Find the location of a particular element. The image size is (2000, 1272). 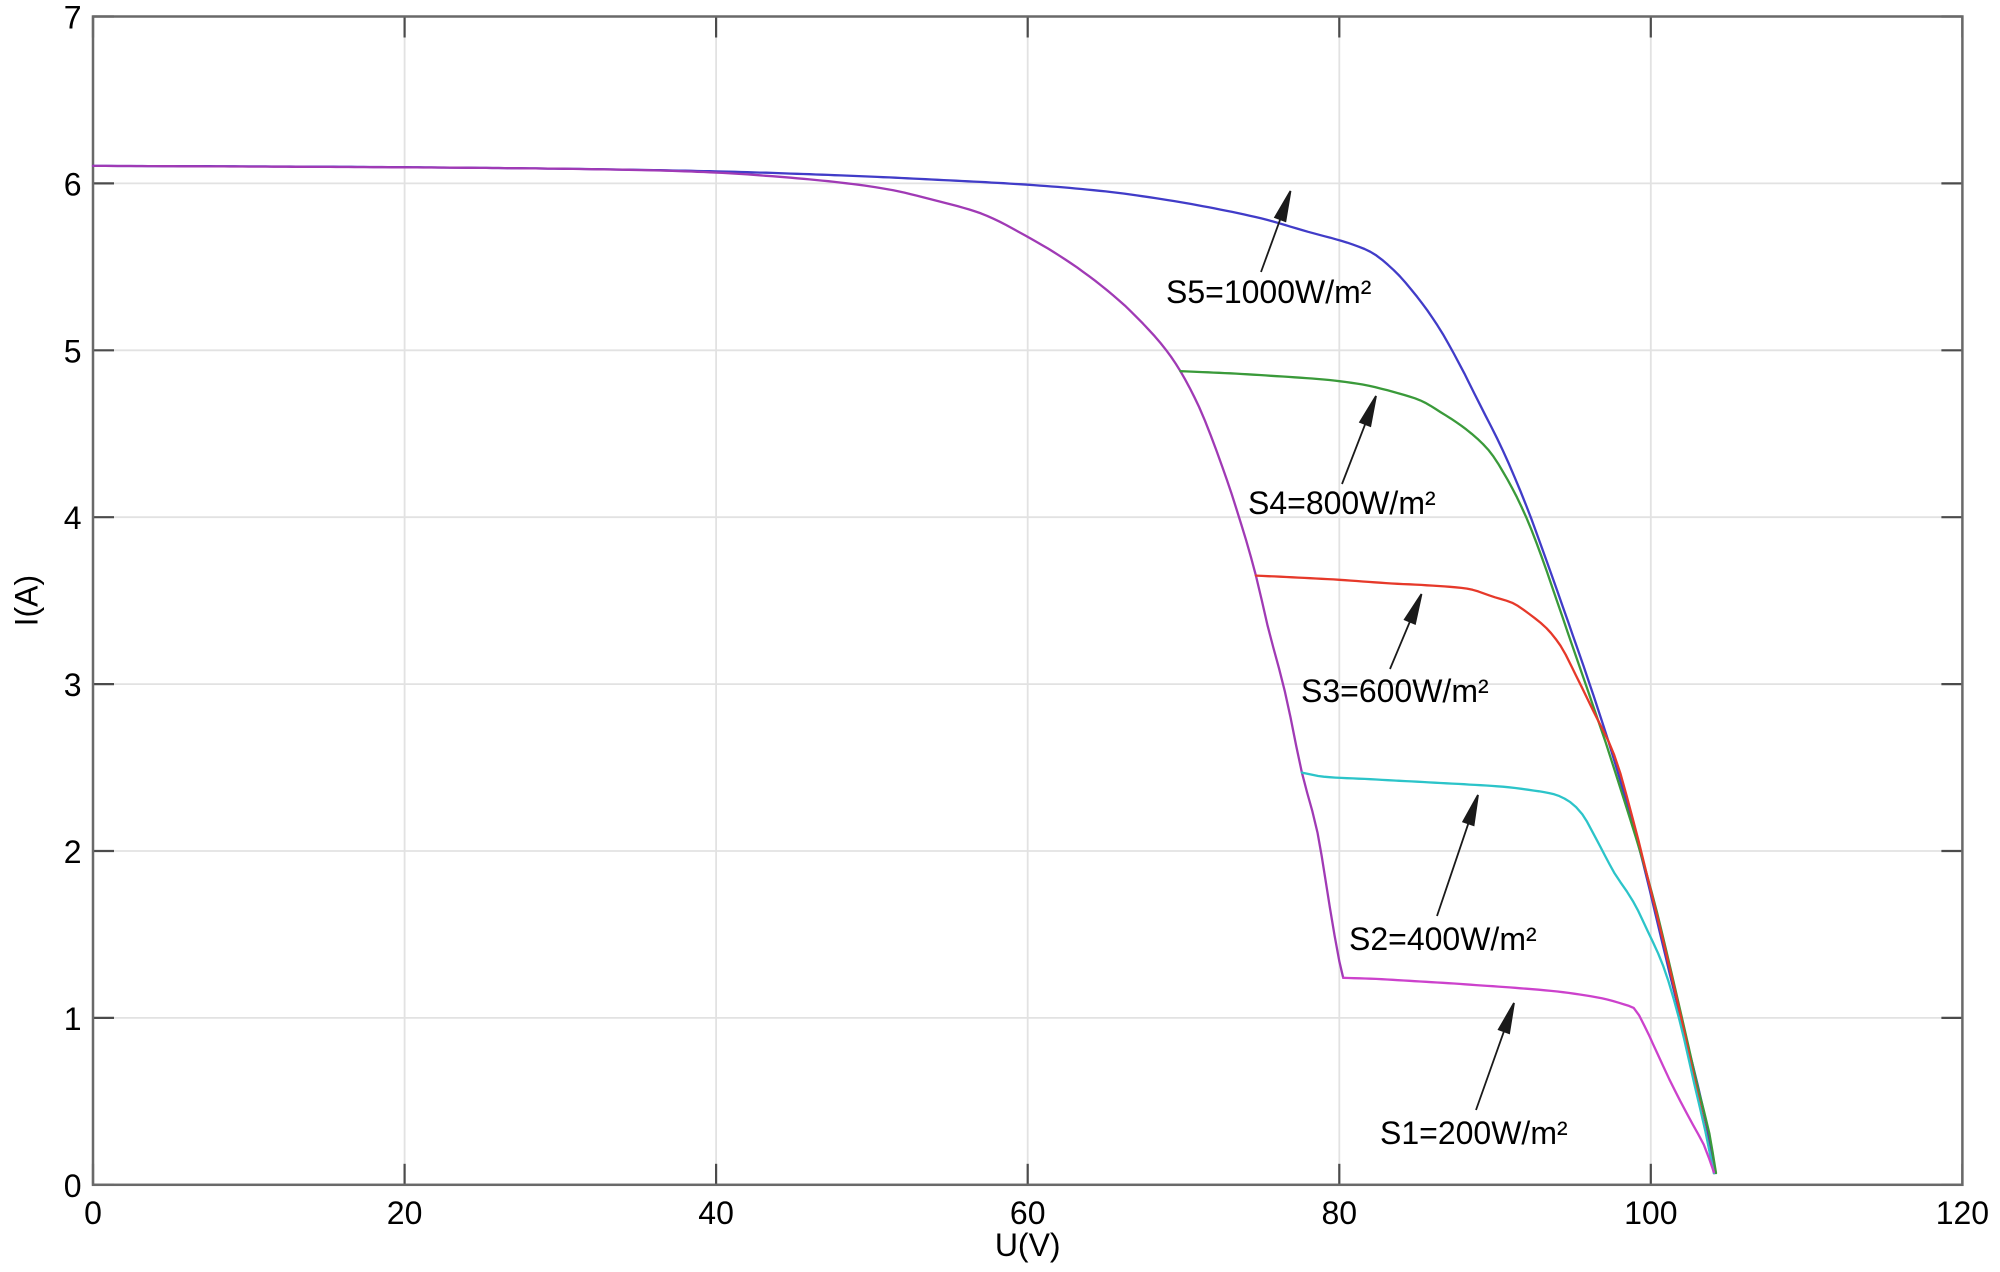

svg-text: 60 is located at coordinates (1028, 1213).